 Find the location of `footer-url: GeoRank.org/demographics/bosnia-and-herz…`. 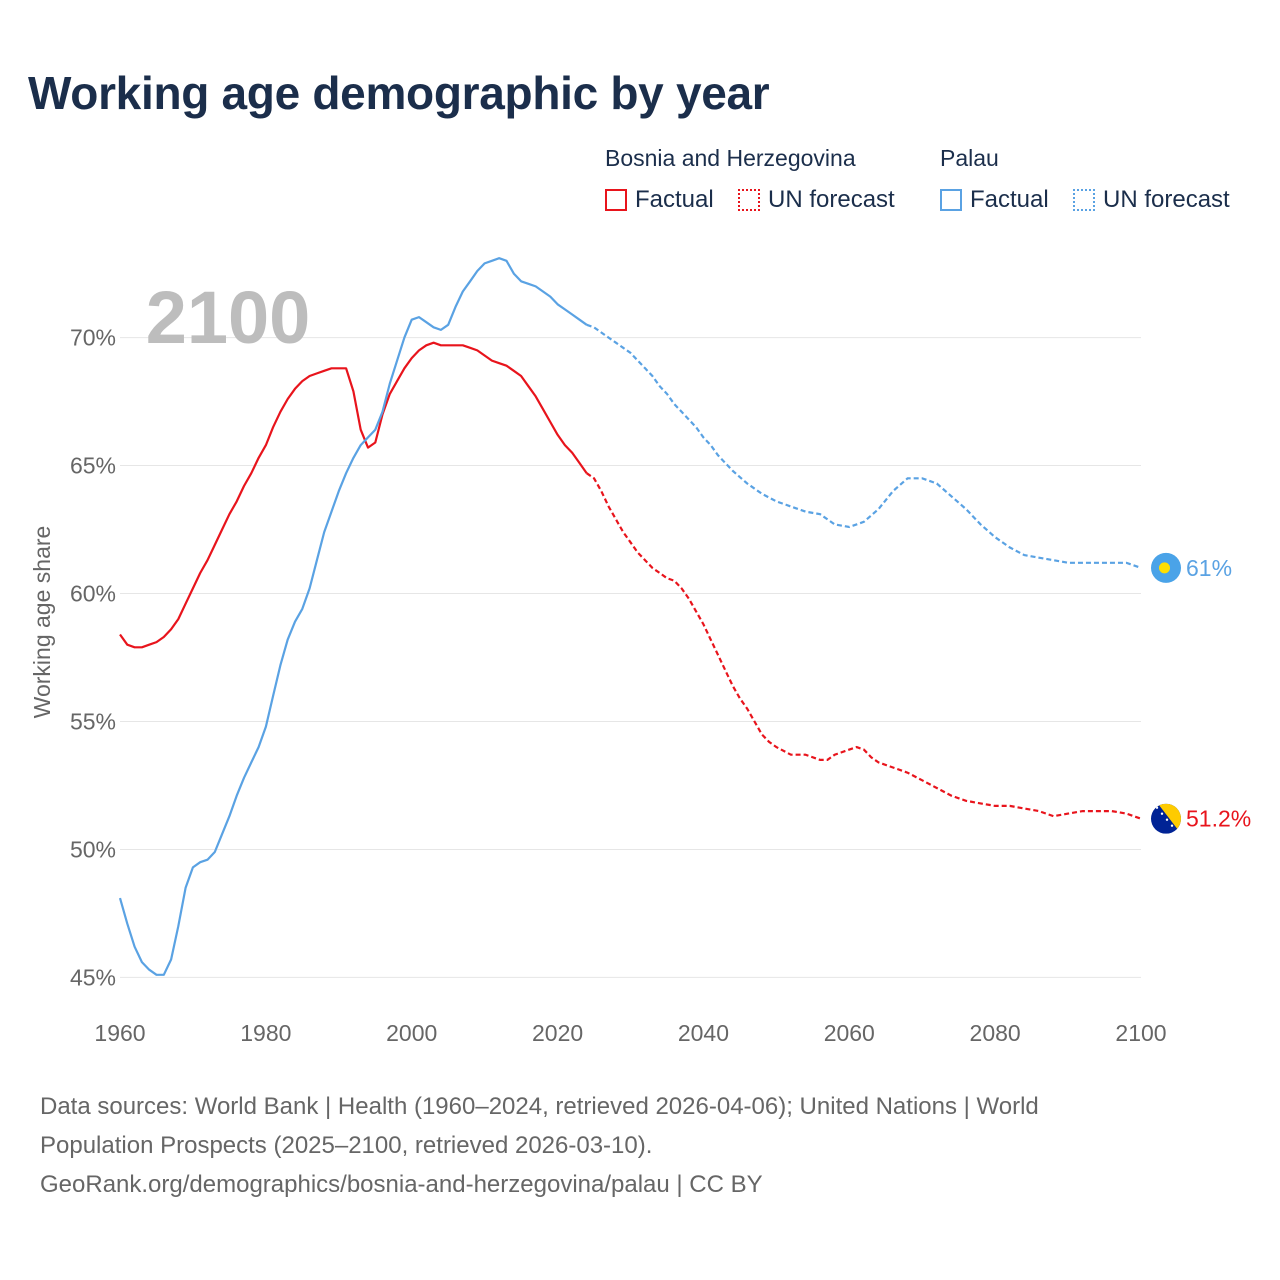

footer-url: GeoRank.org/demographics/bosnia-and-herz… is located at coordinates (401, 1184).